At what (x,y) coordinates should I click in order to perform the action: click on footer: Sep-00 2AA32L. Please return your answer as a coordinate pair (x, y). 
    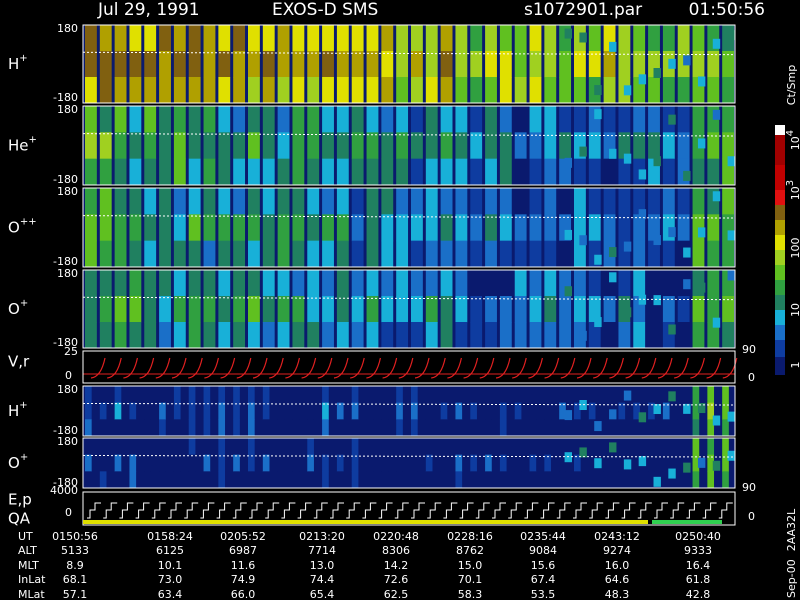
    Looking at the image, I should click on (791, 553).